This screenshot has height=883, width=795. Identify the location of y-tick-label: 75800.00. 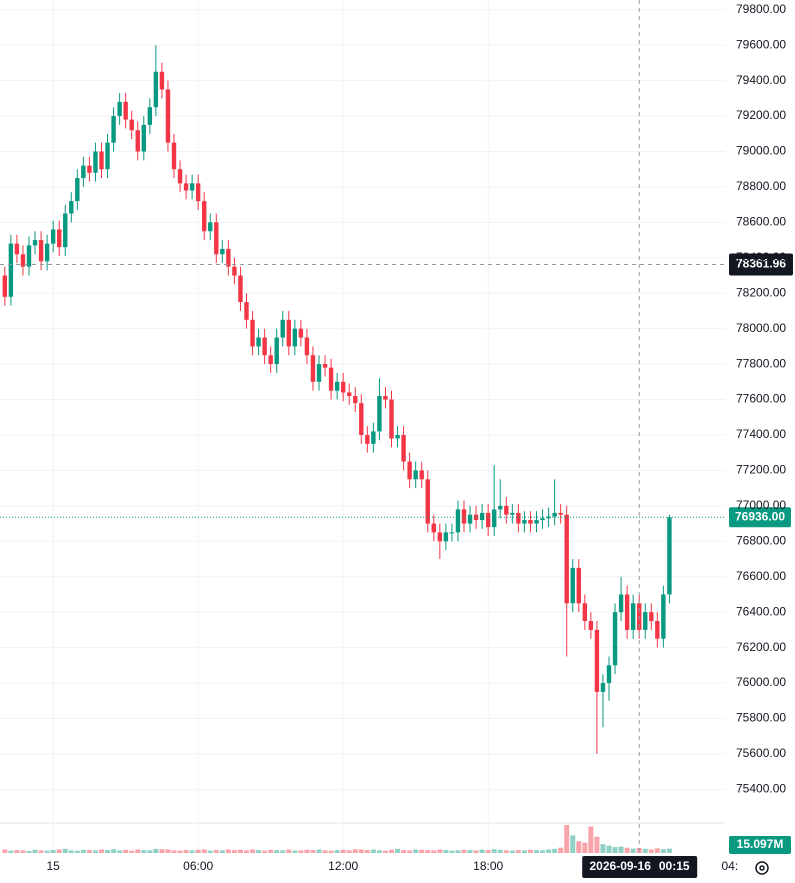
(761, 718).